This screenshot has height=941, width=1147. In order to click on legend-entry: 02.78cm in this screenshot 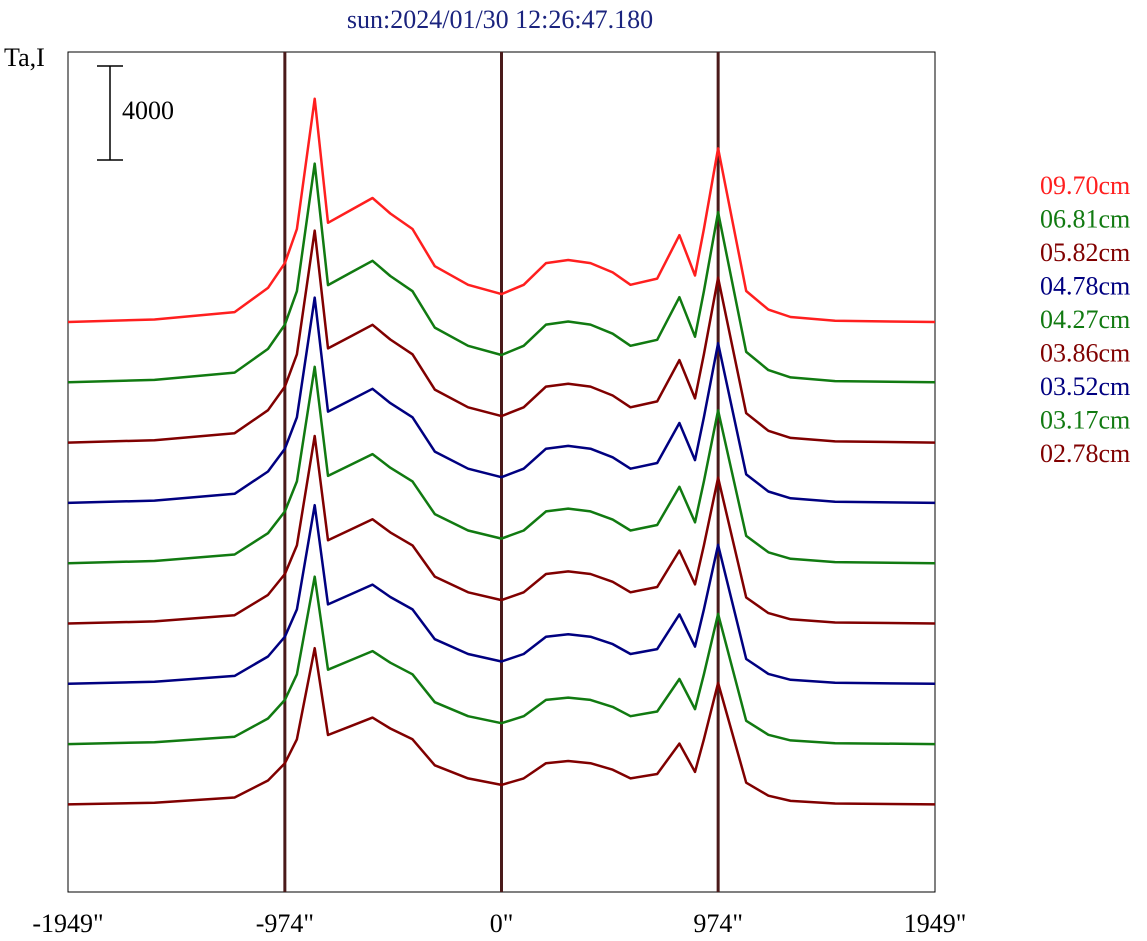, I will do `click(1085, 453)`.